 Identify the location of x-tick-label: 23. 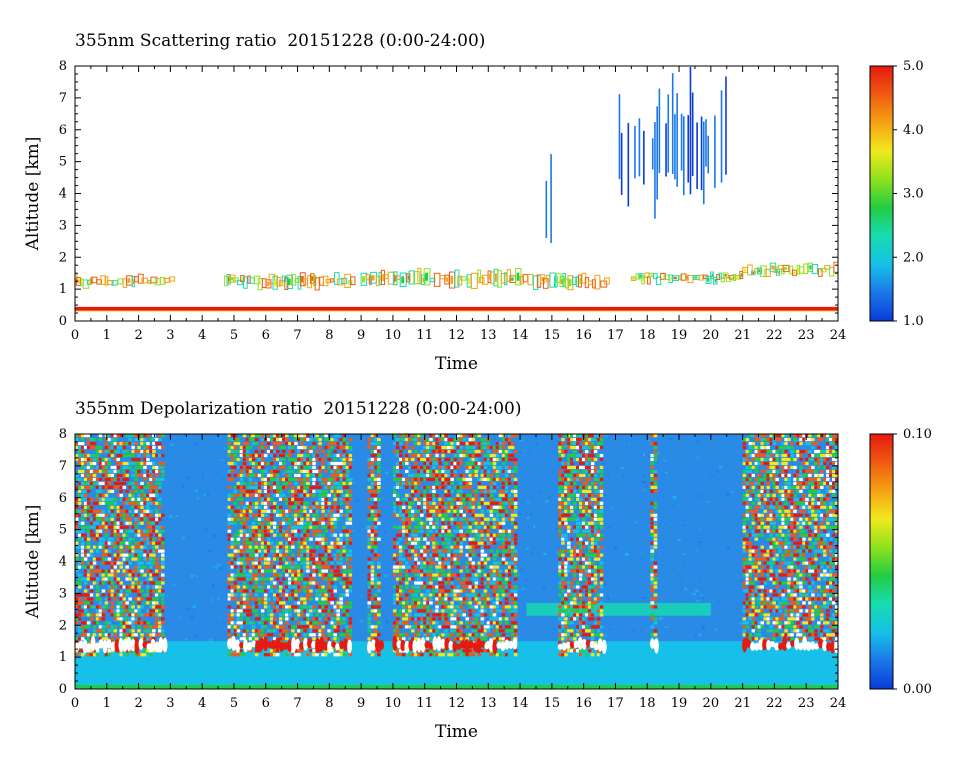
(806, 335).